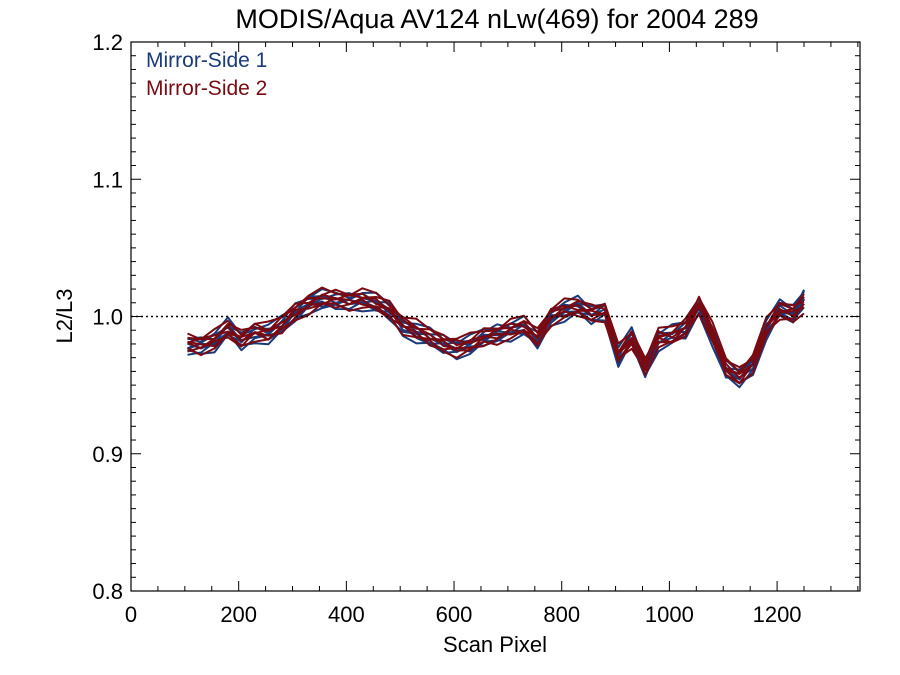 This screenshot has height=675, width=900. I want to click on x-tick-label: 400, so click(346, 614).